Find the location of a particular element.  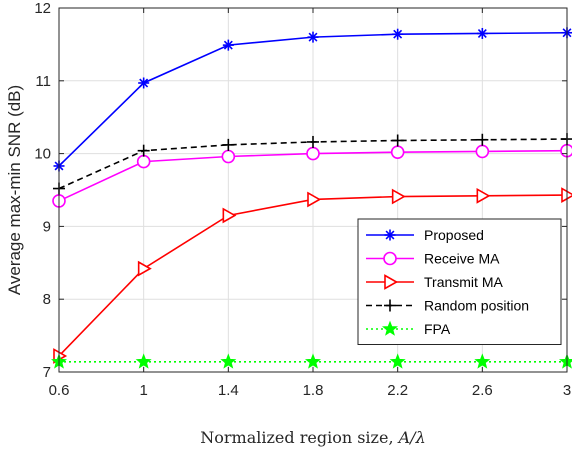

legend-entry: Random position is located at coordinates (447, 306).